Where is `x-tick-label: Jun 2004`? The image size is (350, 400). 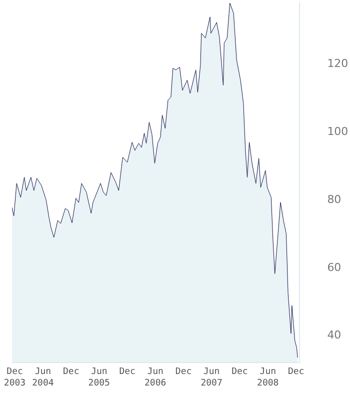
x-tick-label: Jun 2004 is located at coordinates (43, 377).